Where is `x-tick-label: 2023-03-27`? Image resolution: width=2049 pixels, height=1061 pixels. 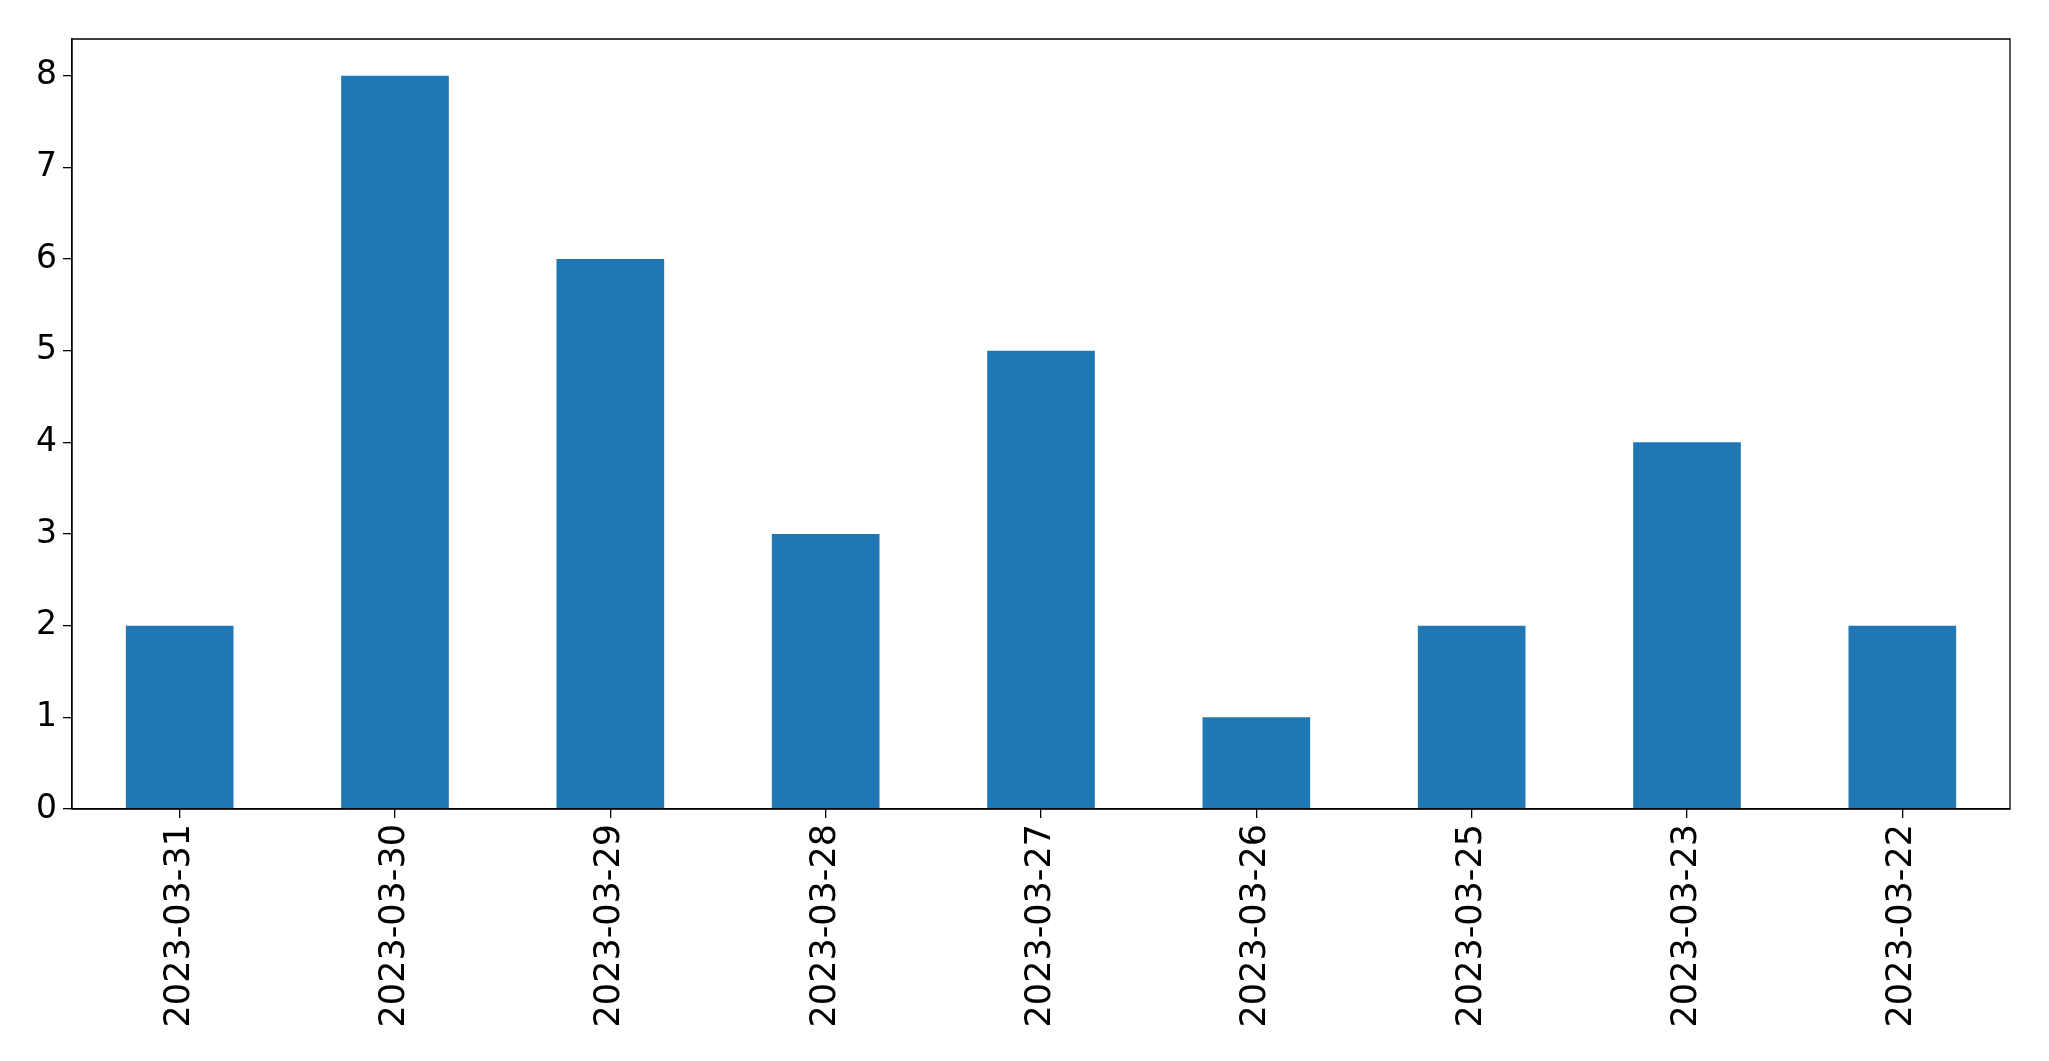 x-tick-label: 2023-03-27 is located at coordinates (1038, 926).